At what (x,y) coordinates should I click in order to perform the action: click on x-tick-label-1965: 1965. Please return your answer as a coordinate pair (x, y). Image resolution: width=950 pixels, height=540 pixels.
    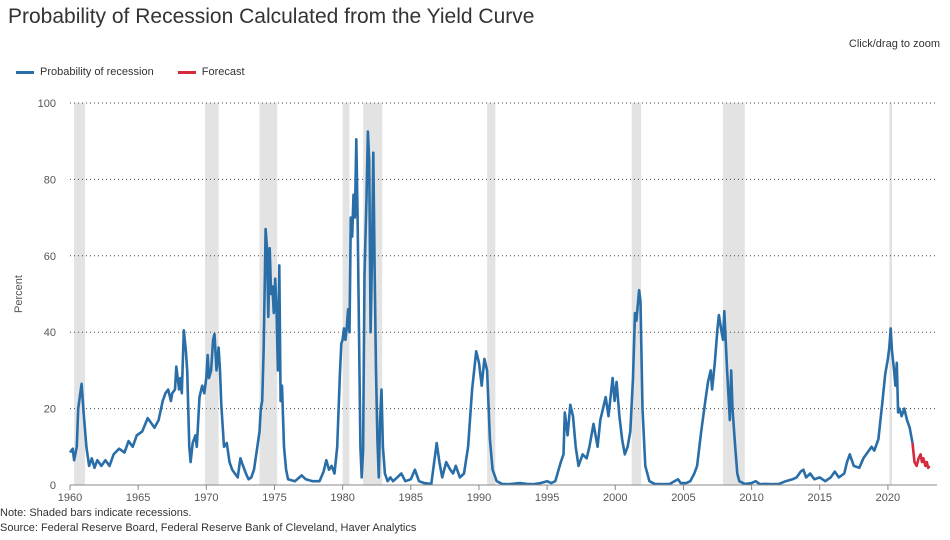
    Looking at the image, I should click on (138, 498).